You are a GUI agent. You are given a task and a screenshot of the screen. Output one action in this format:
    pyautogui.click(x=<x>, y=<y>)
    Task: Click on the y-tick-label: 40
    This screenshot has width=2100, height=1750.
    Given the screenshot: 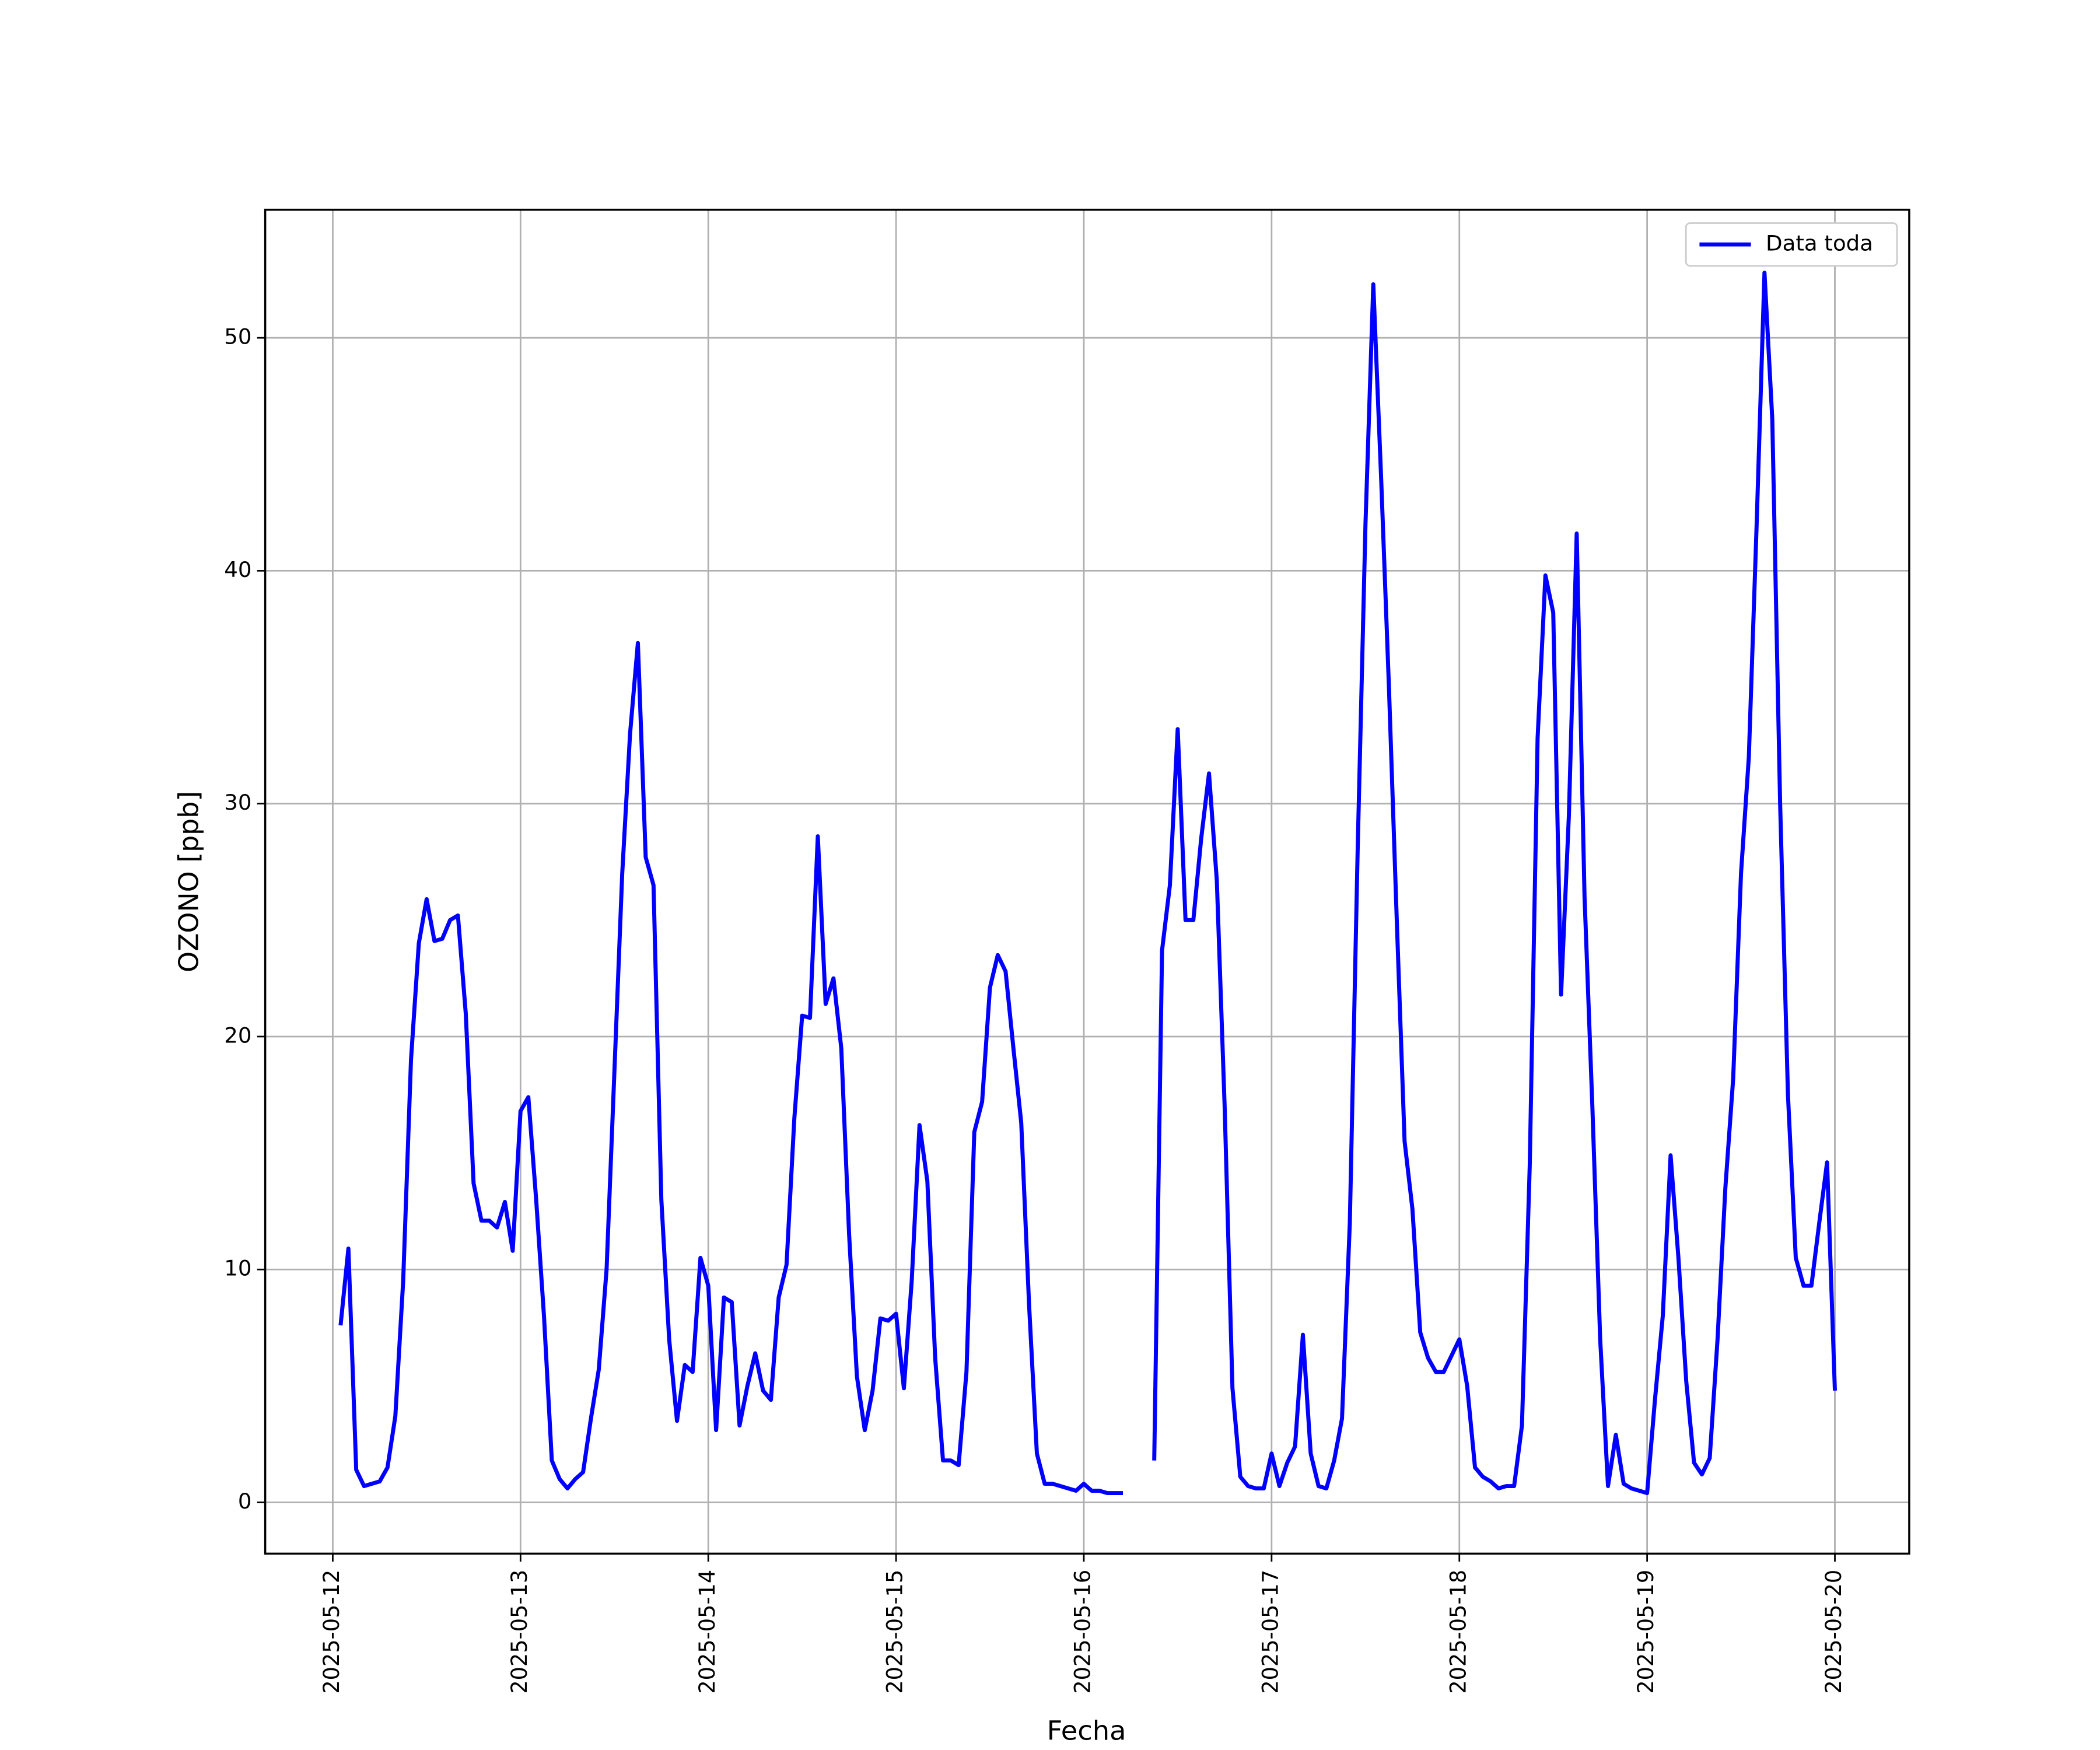 What is the action you would take?
    pyautogui.click(x=237, y=569)
    